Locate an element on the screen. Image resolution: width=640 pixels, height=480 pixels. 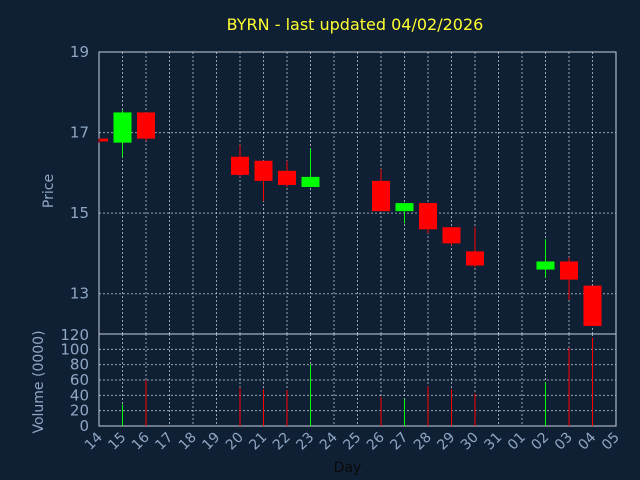
x-tick-label: 16 is located at coordinates (141, 441).